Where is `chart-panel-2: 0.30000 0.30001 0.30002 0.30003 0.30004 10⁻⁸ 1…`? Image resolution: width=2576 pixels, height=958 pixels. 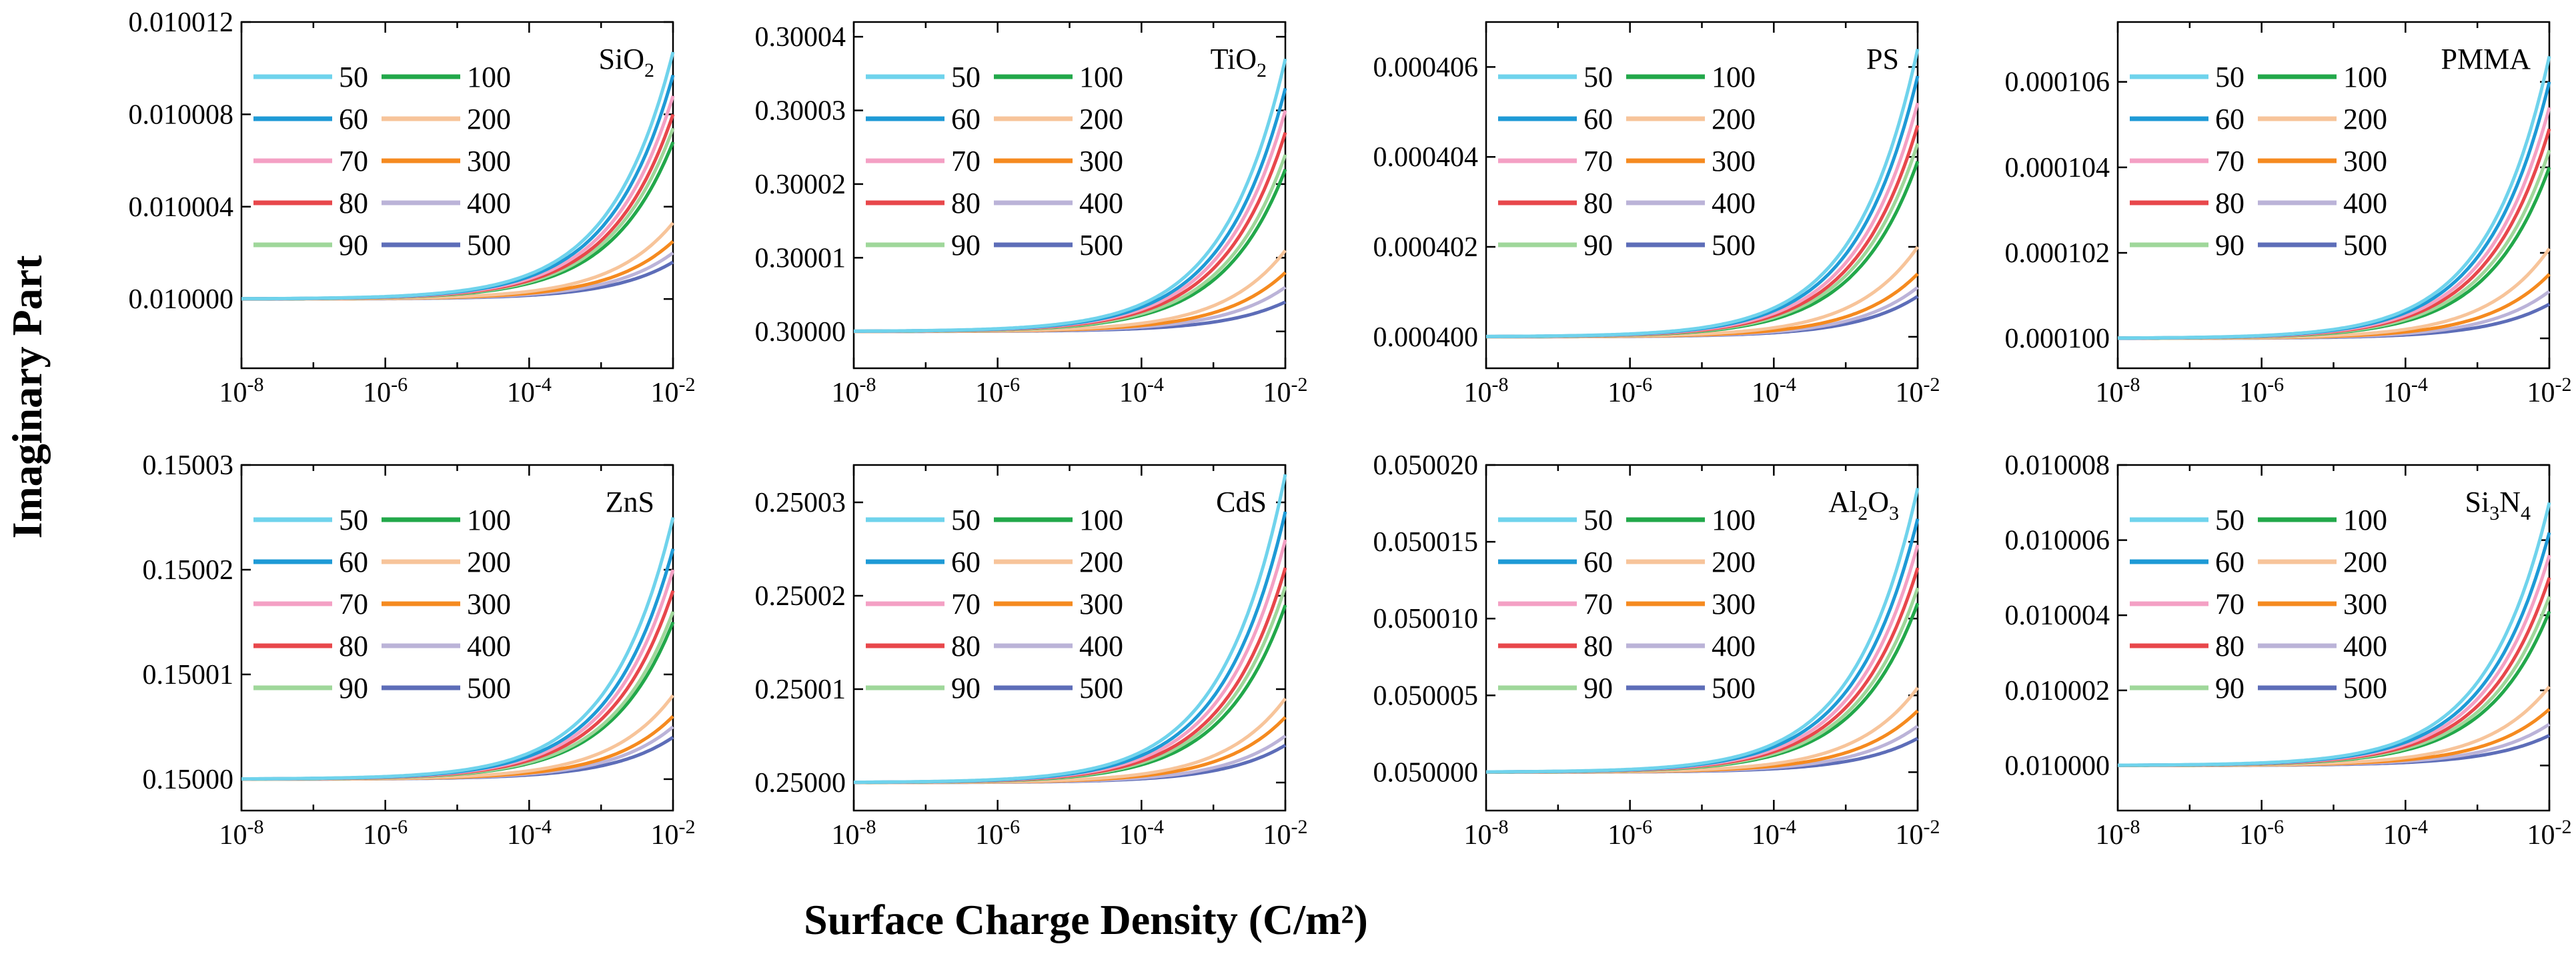 chart-panel-2: 0.30000 0.30001 0.30002 0.30003 0.30004 10⁻⁸ 1… is located at coordinates (1031, 215).